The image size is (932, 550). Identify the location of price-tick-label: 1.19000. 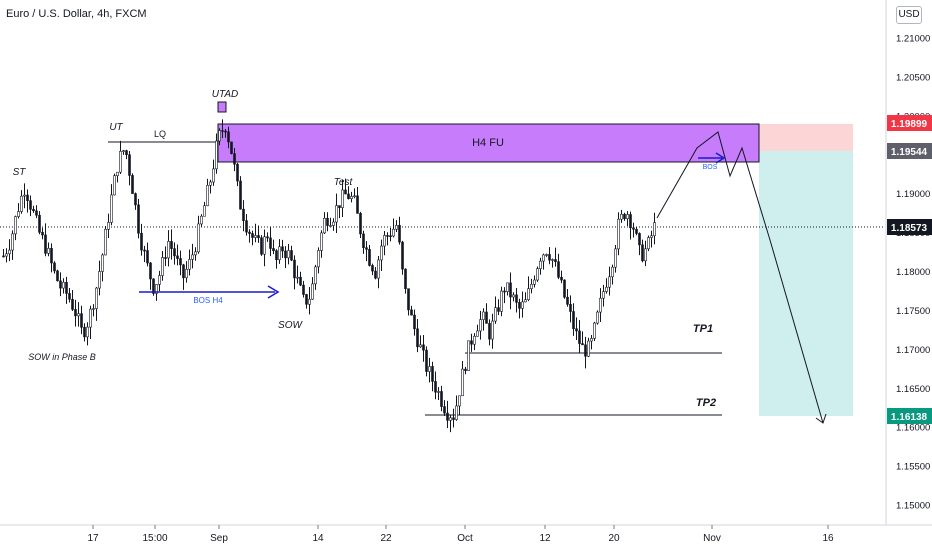
(913, 194).